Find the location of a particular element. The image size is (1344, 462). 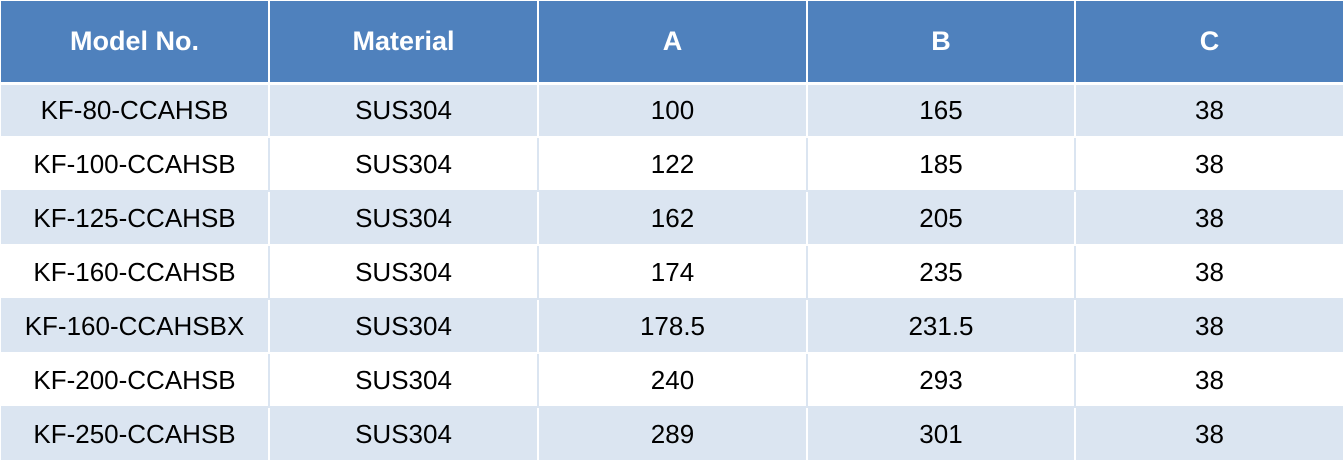

cell-model-no: KF-100-CCAHSB is located at coordinates (135, 164).